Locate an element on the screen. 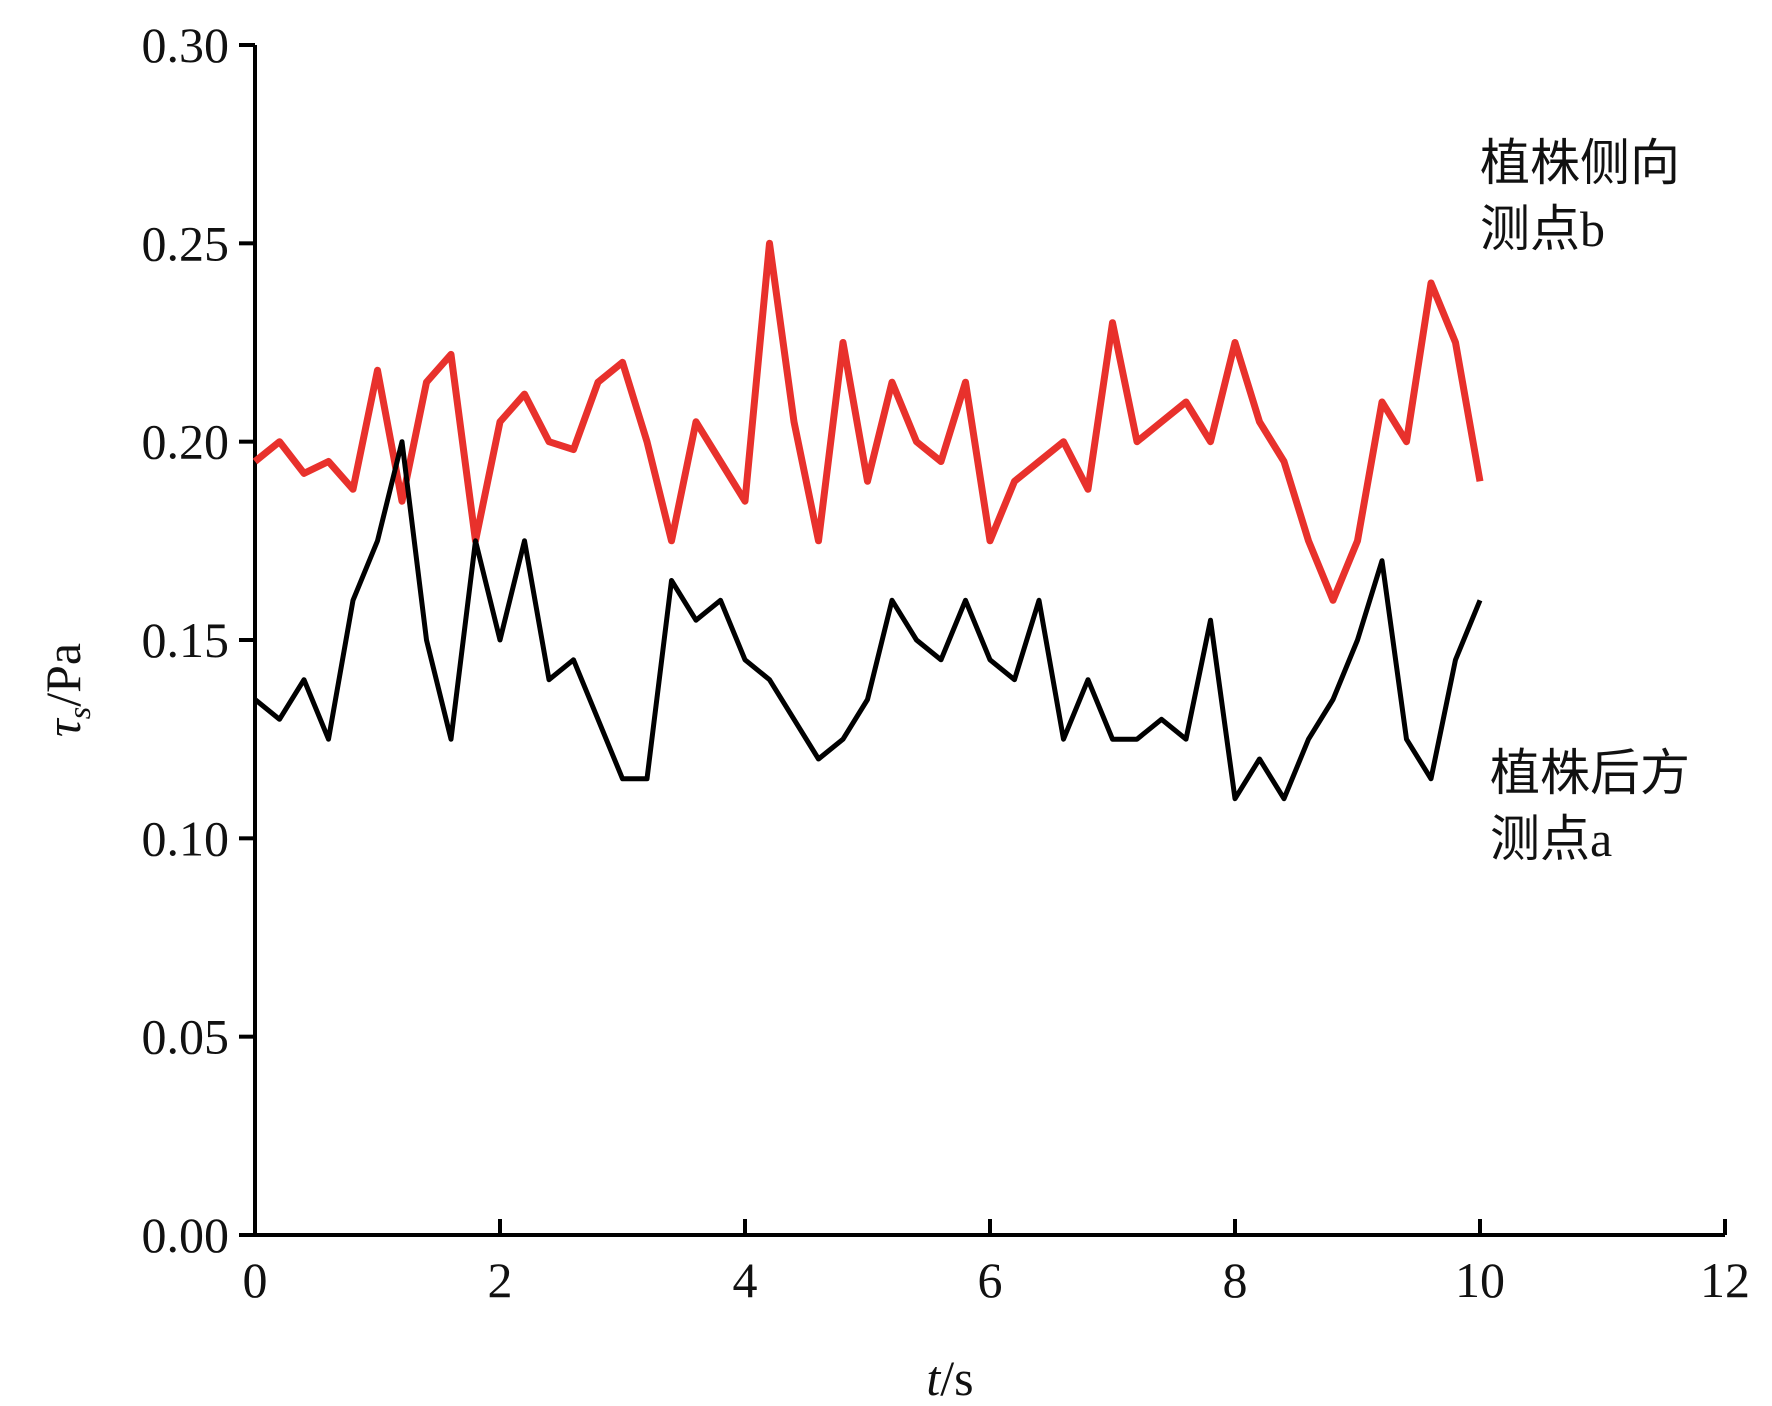  y-tick-label: 0.20 is located at coordinates (186, 442).